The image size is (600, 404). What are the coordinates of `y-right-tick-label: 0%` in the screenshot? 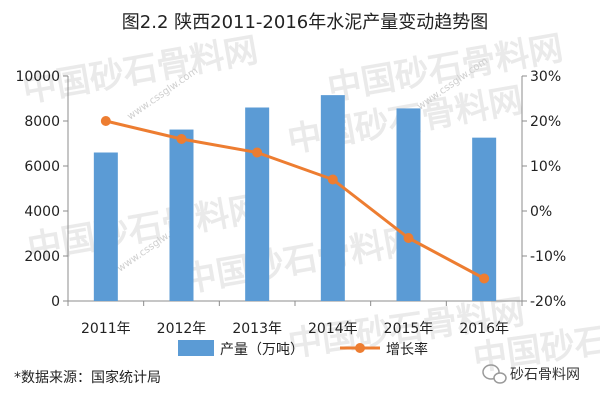 It's located at (541, 212).